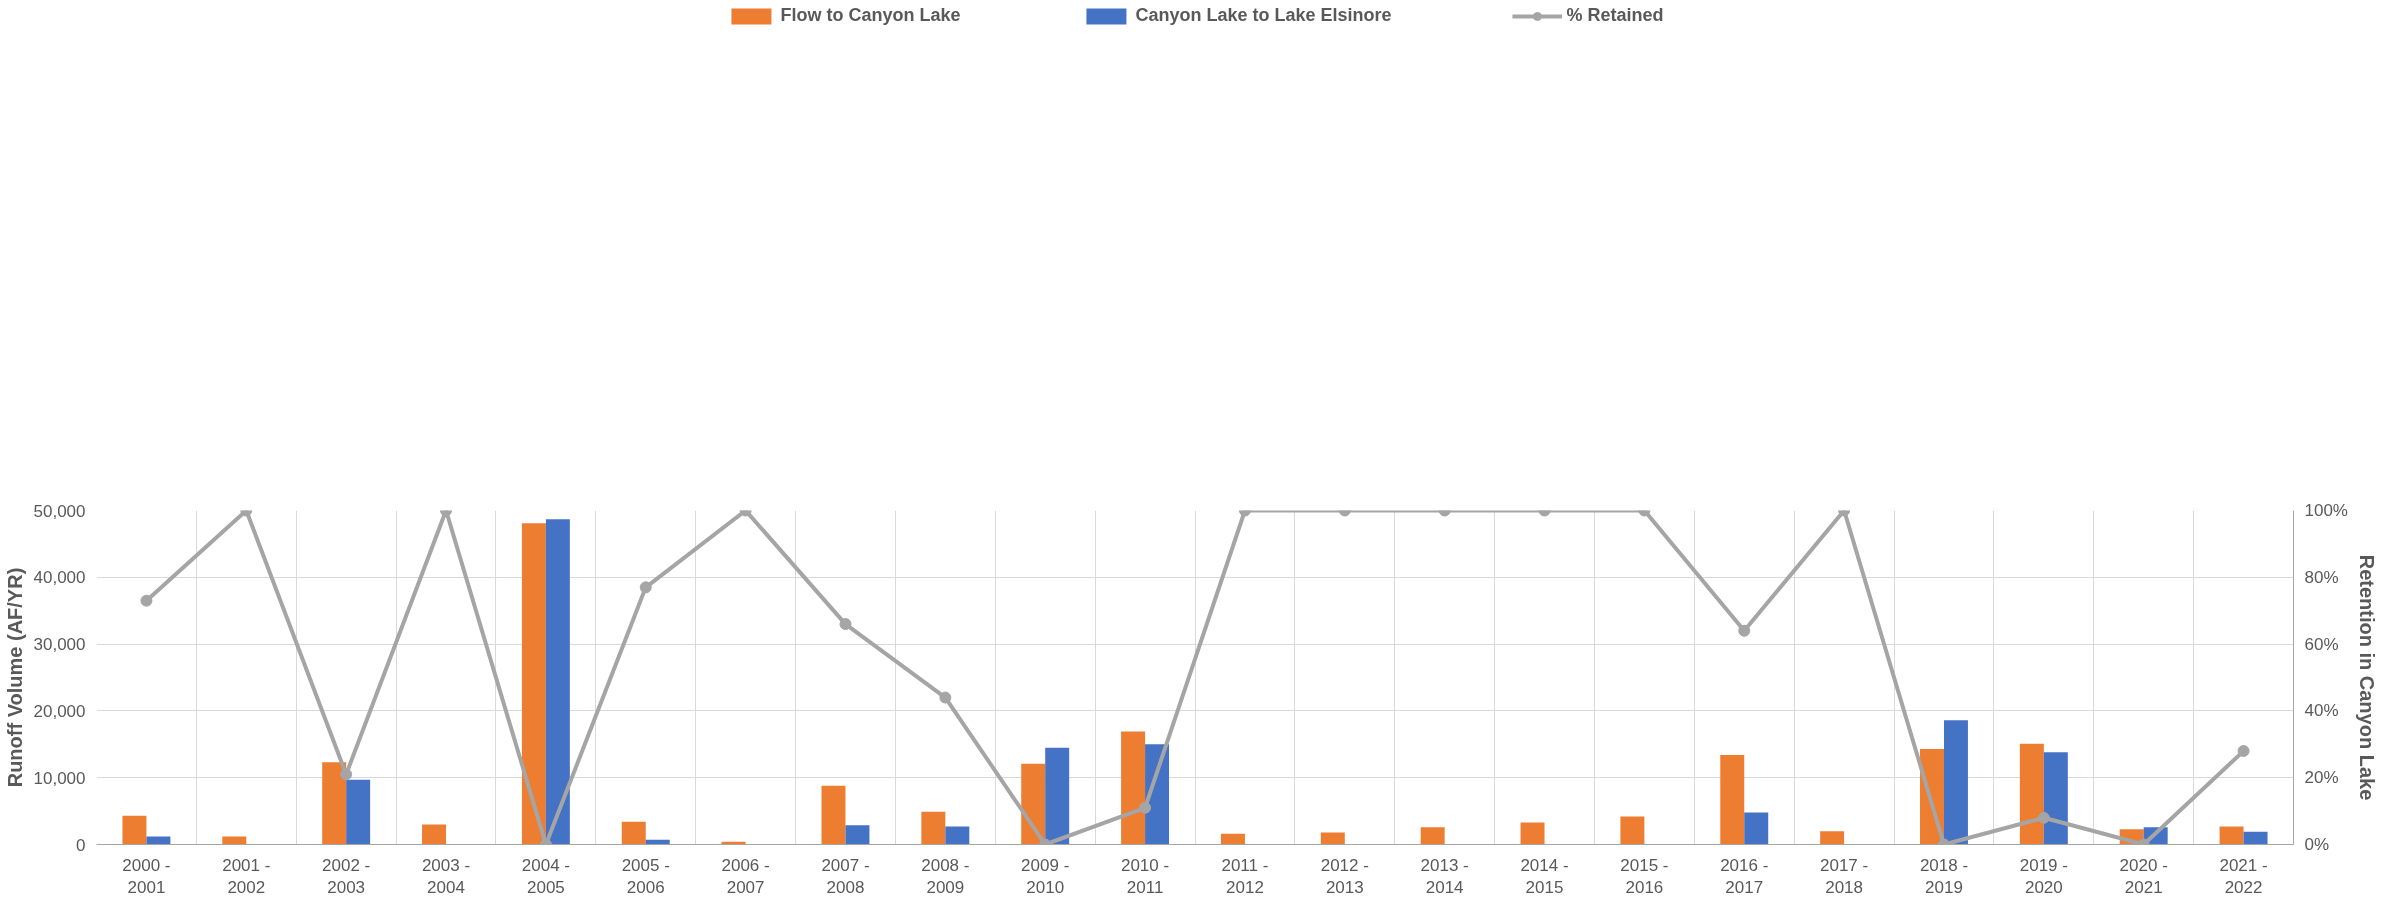 The height and width of the screenshot is (911, 2387). I want to click on y2-axis-title: Retention in Canyon Lake, so click(2366, 677).